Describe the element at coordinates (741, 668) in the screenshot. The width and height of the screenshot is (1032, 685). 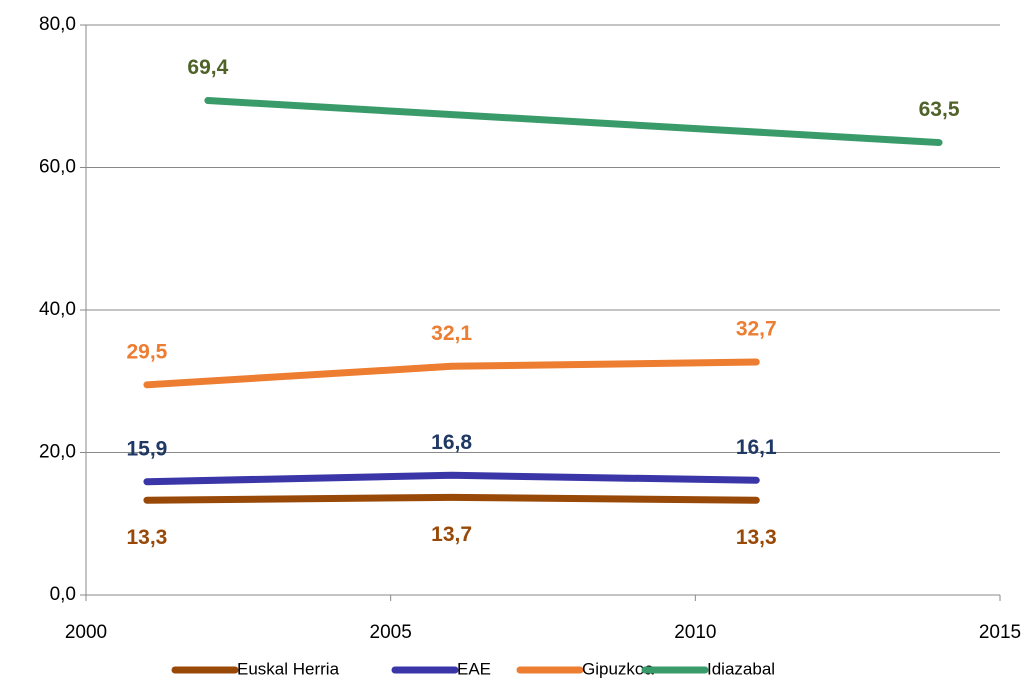
I see `legend-label: Idiazabal` at that location.